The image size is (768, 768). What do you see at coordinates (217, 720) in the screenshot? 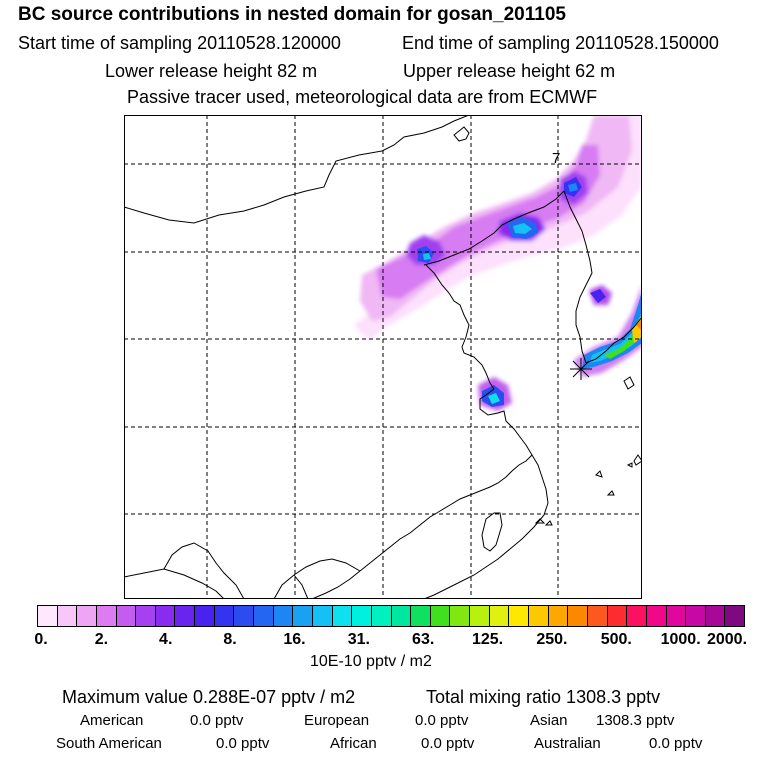
I see `american-value: 0.0 pptv` at bounding box center [217, 720].